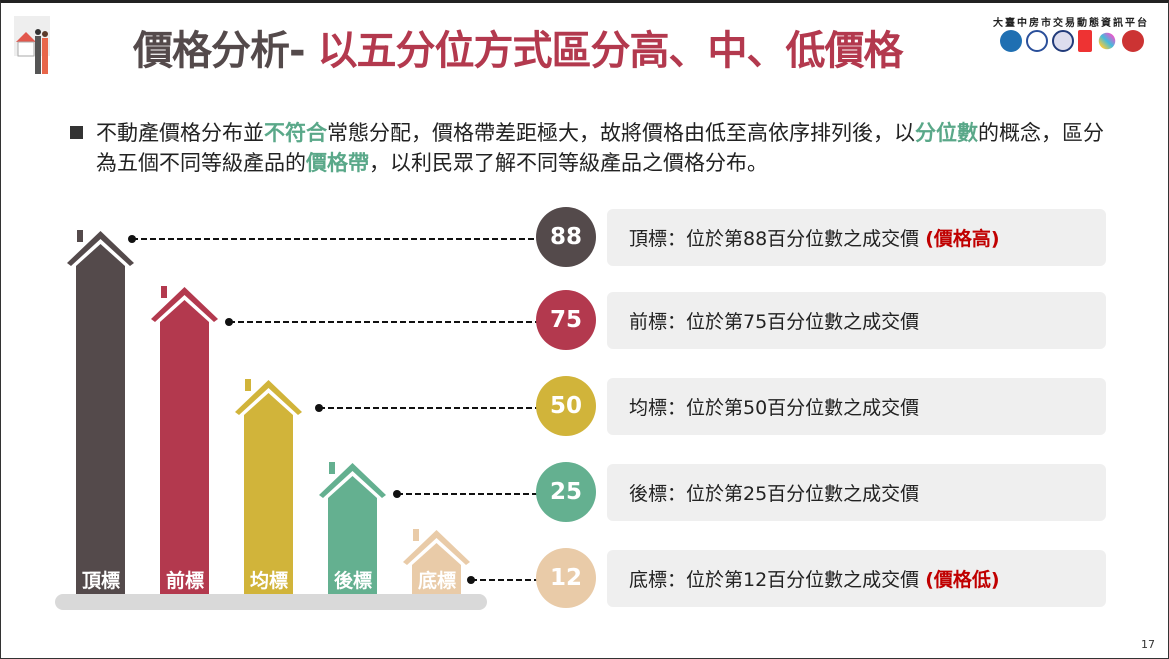 This screenshot has width=1169, height=659. What do you see at coordinates (962, 239) in the screenshot?
I see `price-tag: (價格高)` at bounding box center [962, 239].